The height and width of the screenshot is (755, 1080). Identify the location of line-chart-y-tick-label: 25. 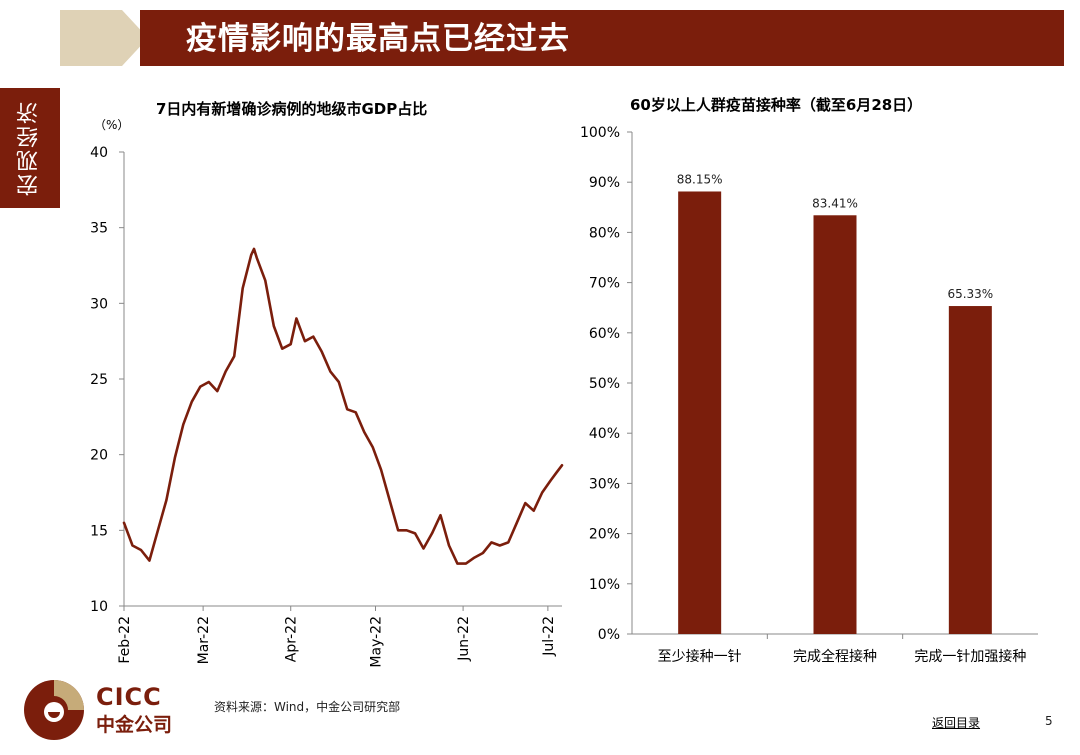
(99, 380).